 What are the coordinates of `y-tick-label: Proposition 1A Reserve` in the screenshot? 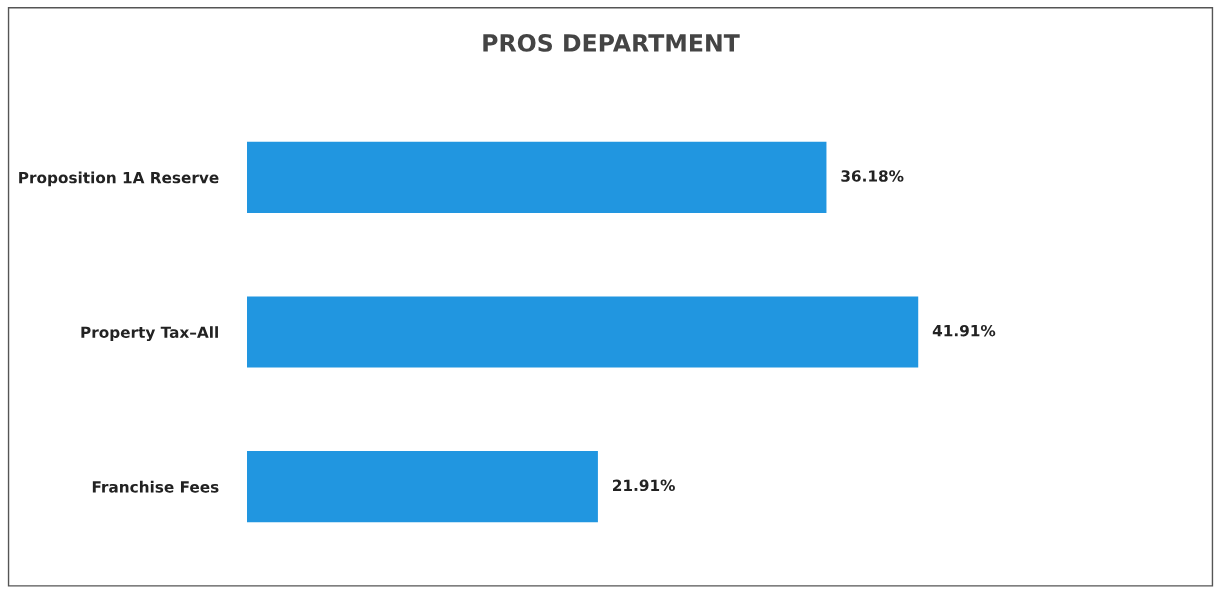 It's located at (119, 179).